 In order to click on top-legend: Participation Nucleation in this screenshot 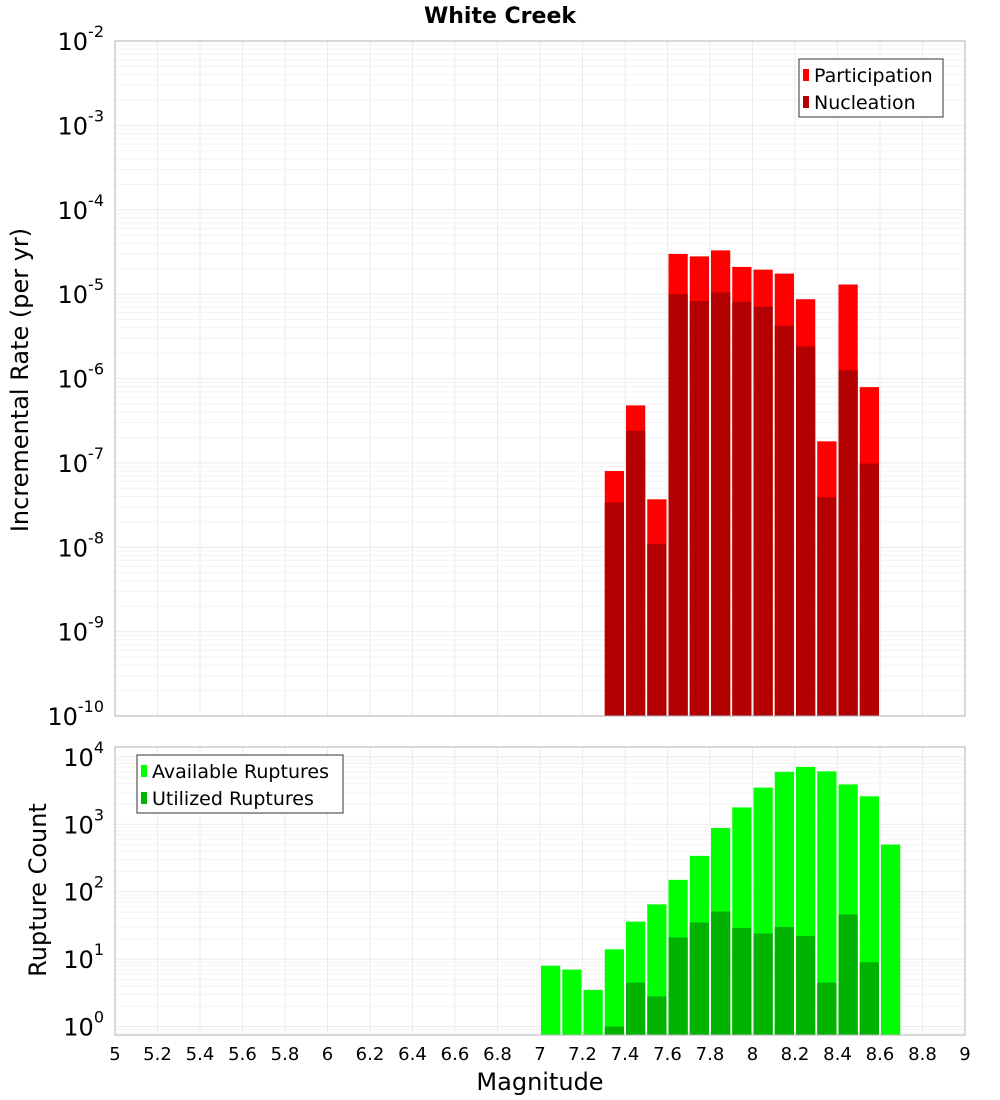, I will do `click(871, 88)`.